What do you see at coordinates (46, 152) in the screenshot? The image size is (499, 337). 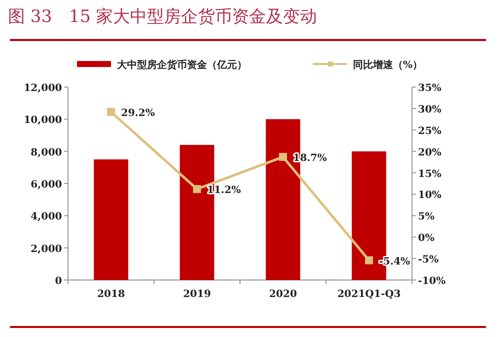 I see `y-tick-label: 8,000` at bounding box center [46, 152].